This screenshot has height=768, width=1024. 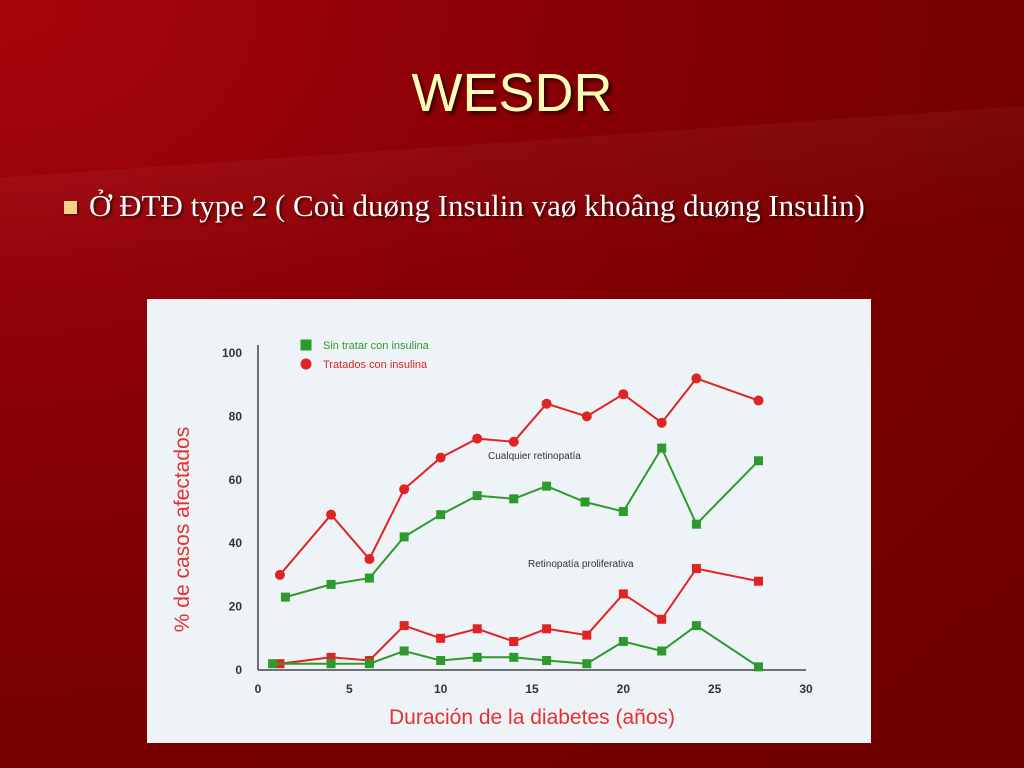 I want to click on y-tick-label: 40, so click(x=236, y=543).